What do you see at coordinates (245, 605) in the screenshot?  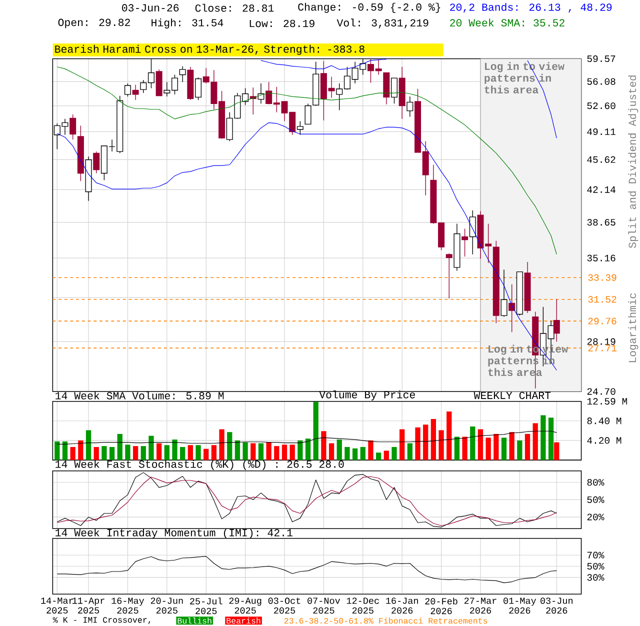 I see `x-tick-label: 29-Aug 2025` at bounding box center [245, 605].